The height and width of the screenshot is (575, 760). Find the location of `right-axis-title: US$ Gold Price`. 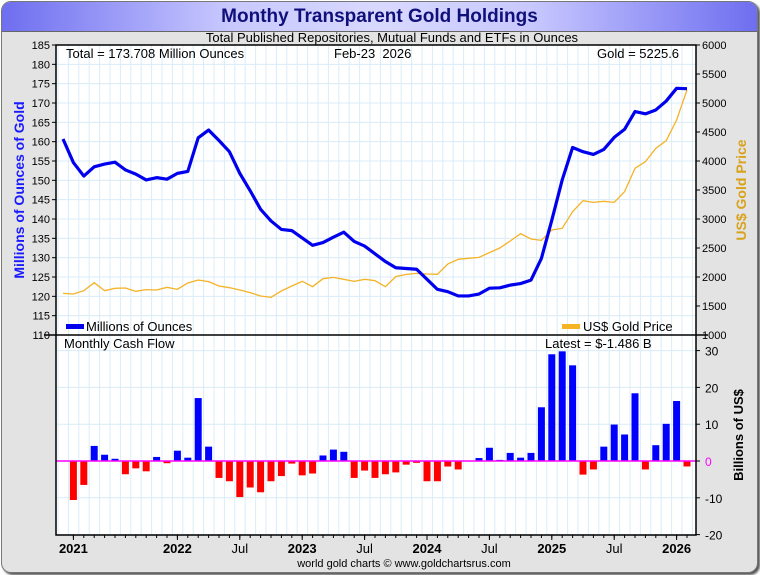

right-axis-title: US$ Gold Price is located at coordinates (741, 189).